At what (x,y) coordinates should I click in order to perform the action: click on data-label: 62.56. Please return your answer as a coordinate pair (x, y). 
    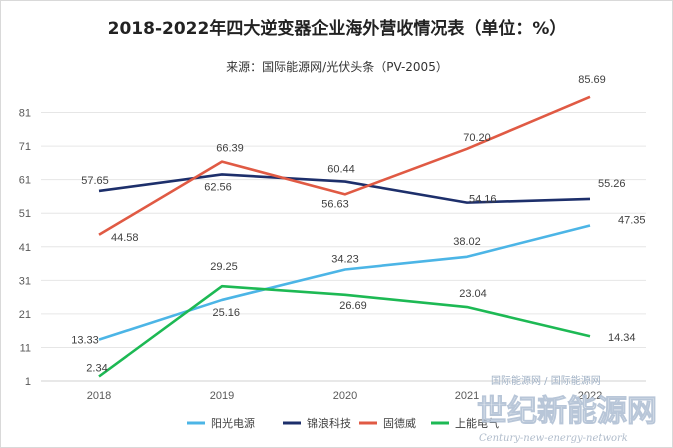
    Looking at the image, I should click on (218, 187).